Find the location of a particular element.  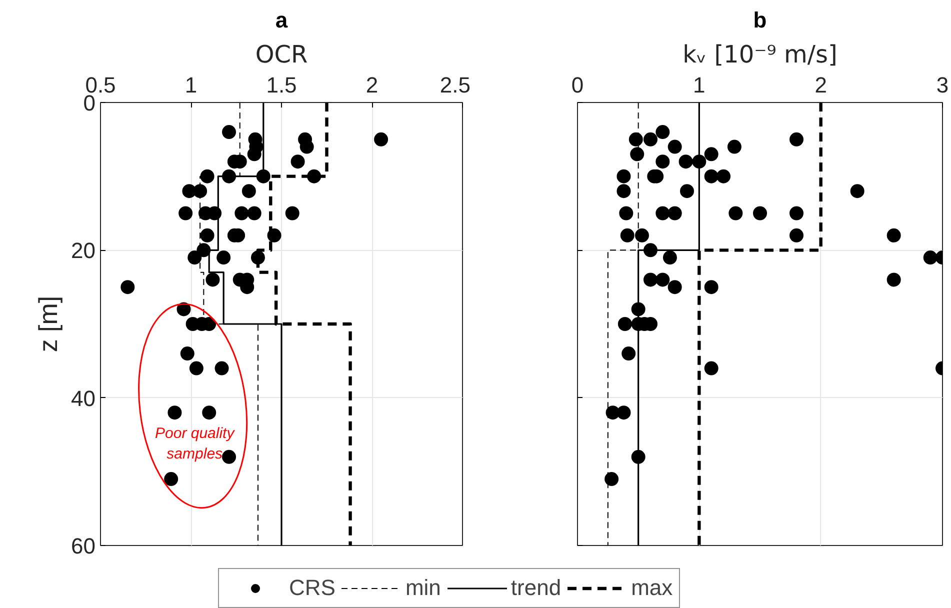

legend-label: CRS is located at coordinates (312, 588).